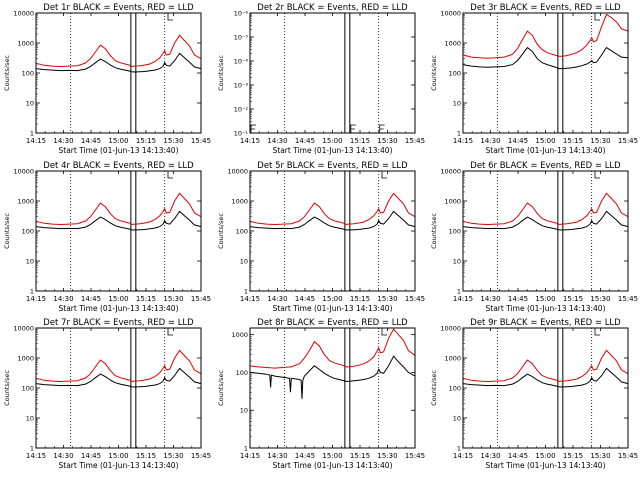 This screenshot has width=640, height=480. Describe the element at coordinates (545, 8) in the screenshot. I see `chart-title: Det 3r BLACK = Events, RED = LLD` at that location.